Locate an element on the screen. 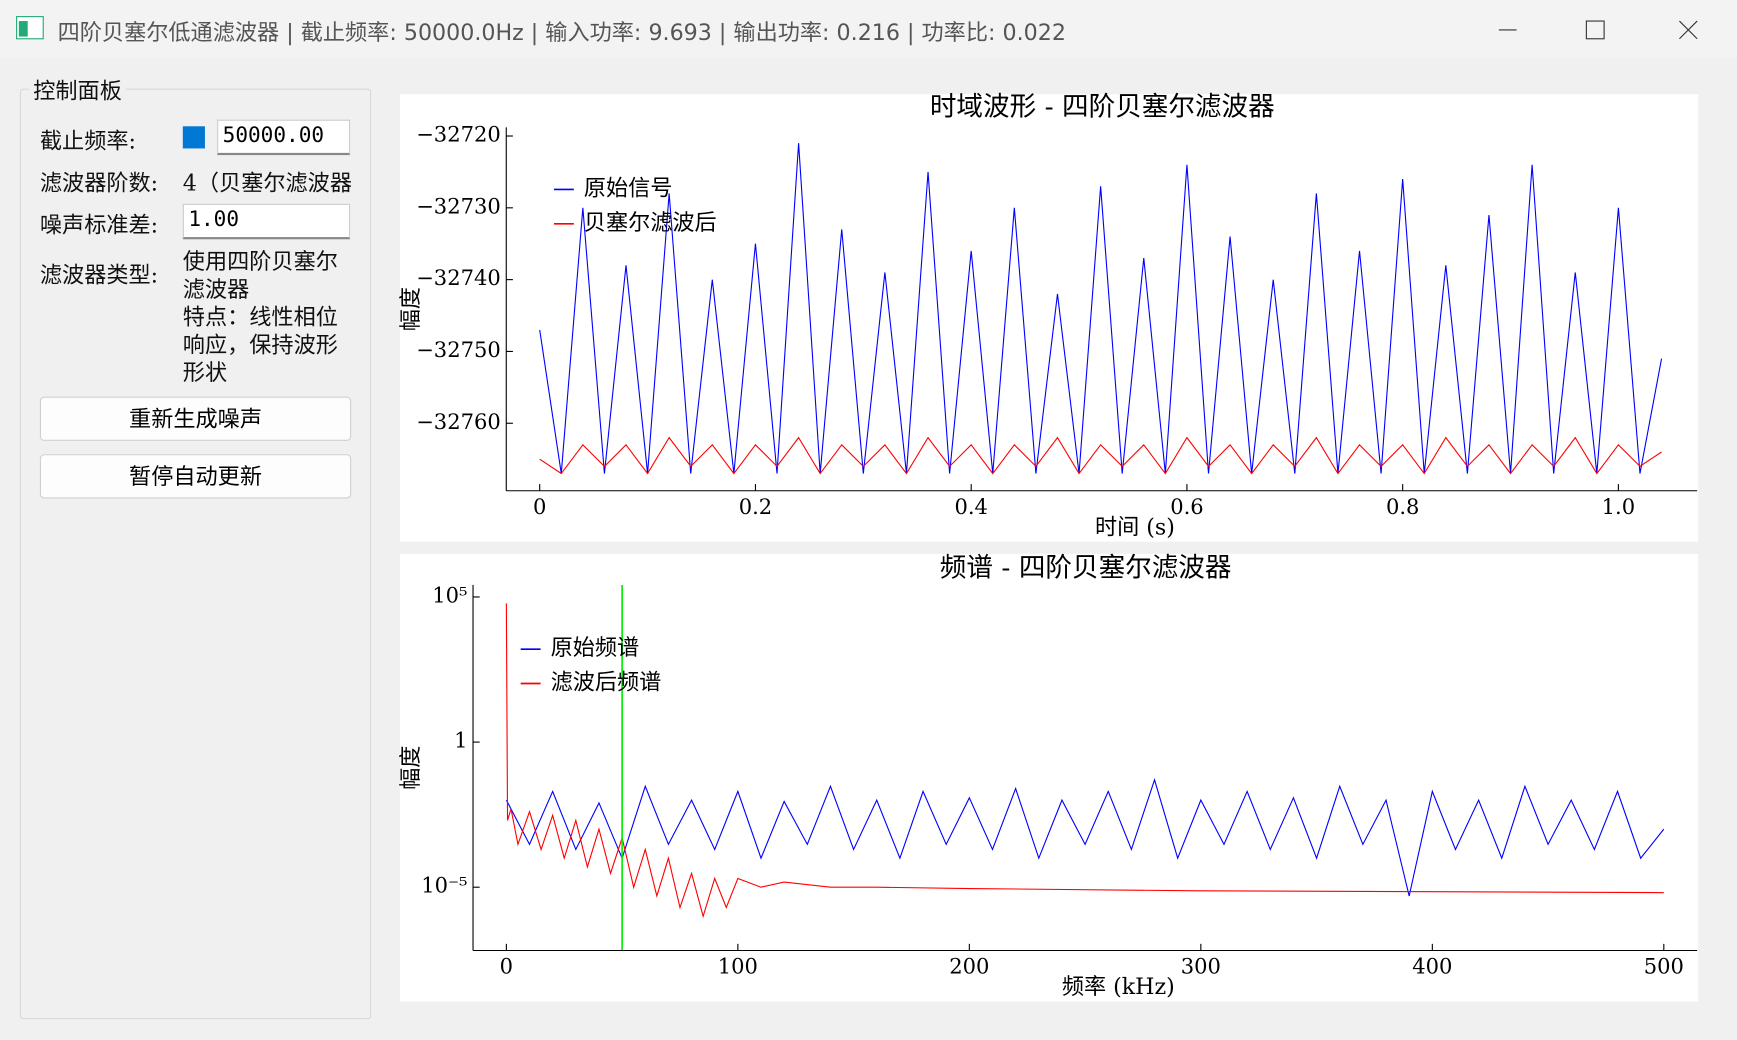 This screenshot has height=1040, width=1737. y-tick-label: 10⁻⁵ is located at coordinates (444, 885).